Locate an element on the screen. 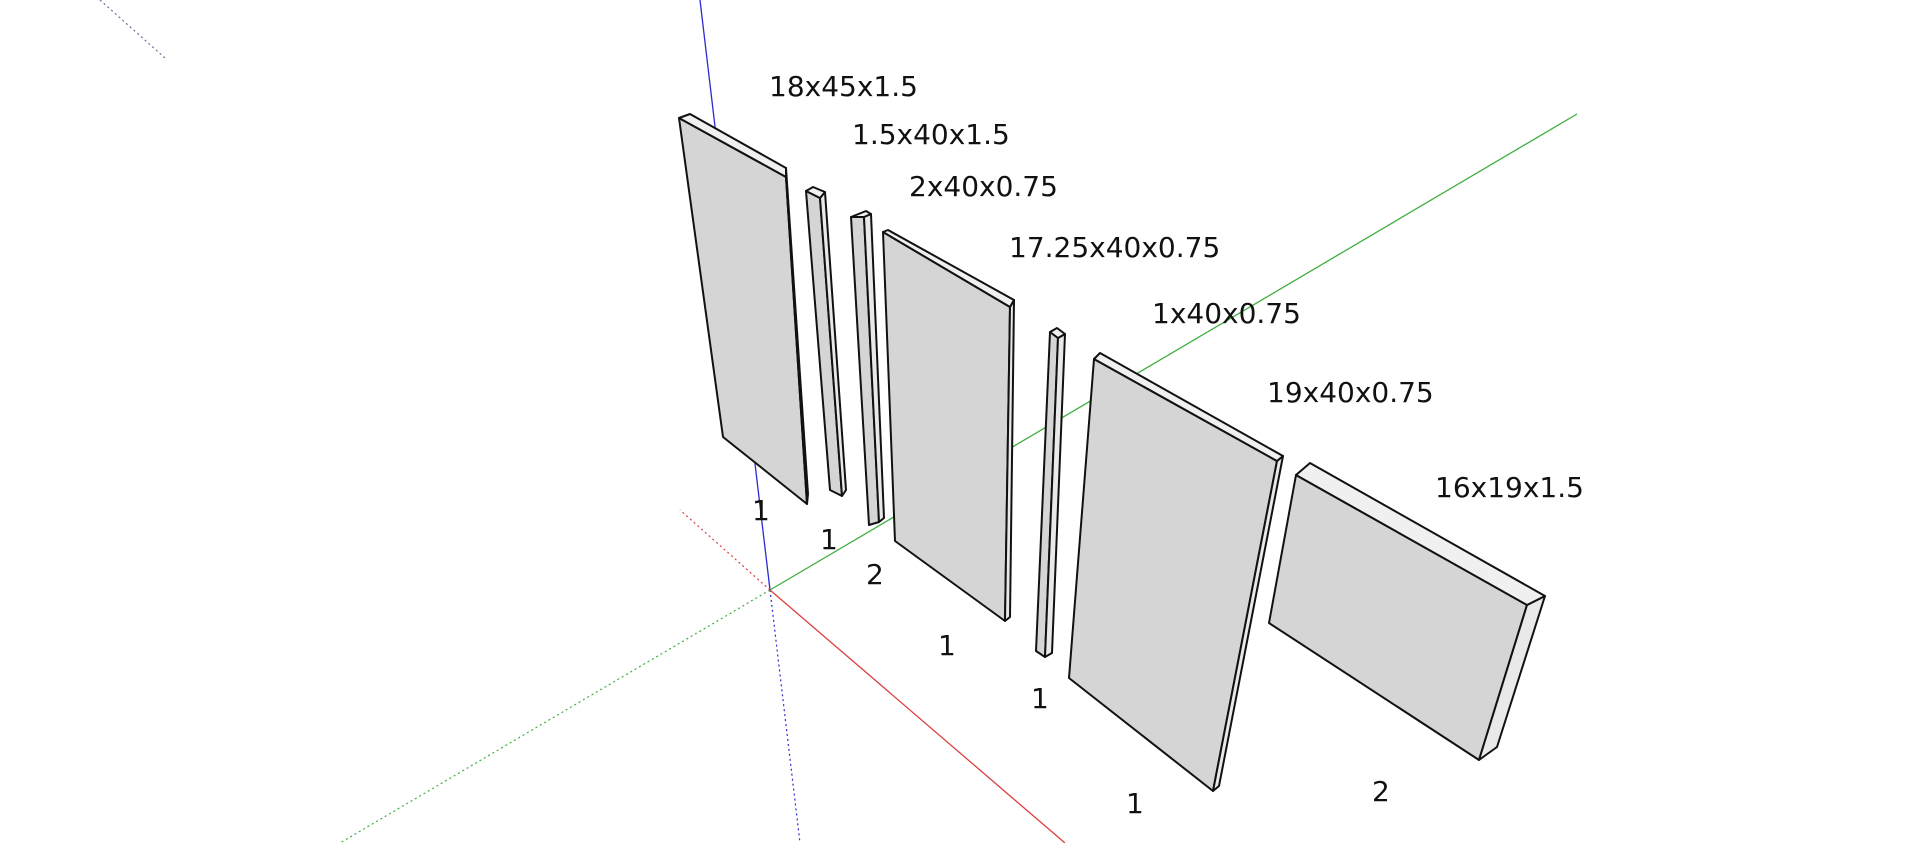 Image resolution: width=1920 pixels, height=848 pixels. dimension-label: 2x40x0.75 is located at coordinates (983, 186).